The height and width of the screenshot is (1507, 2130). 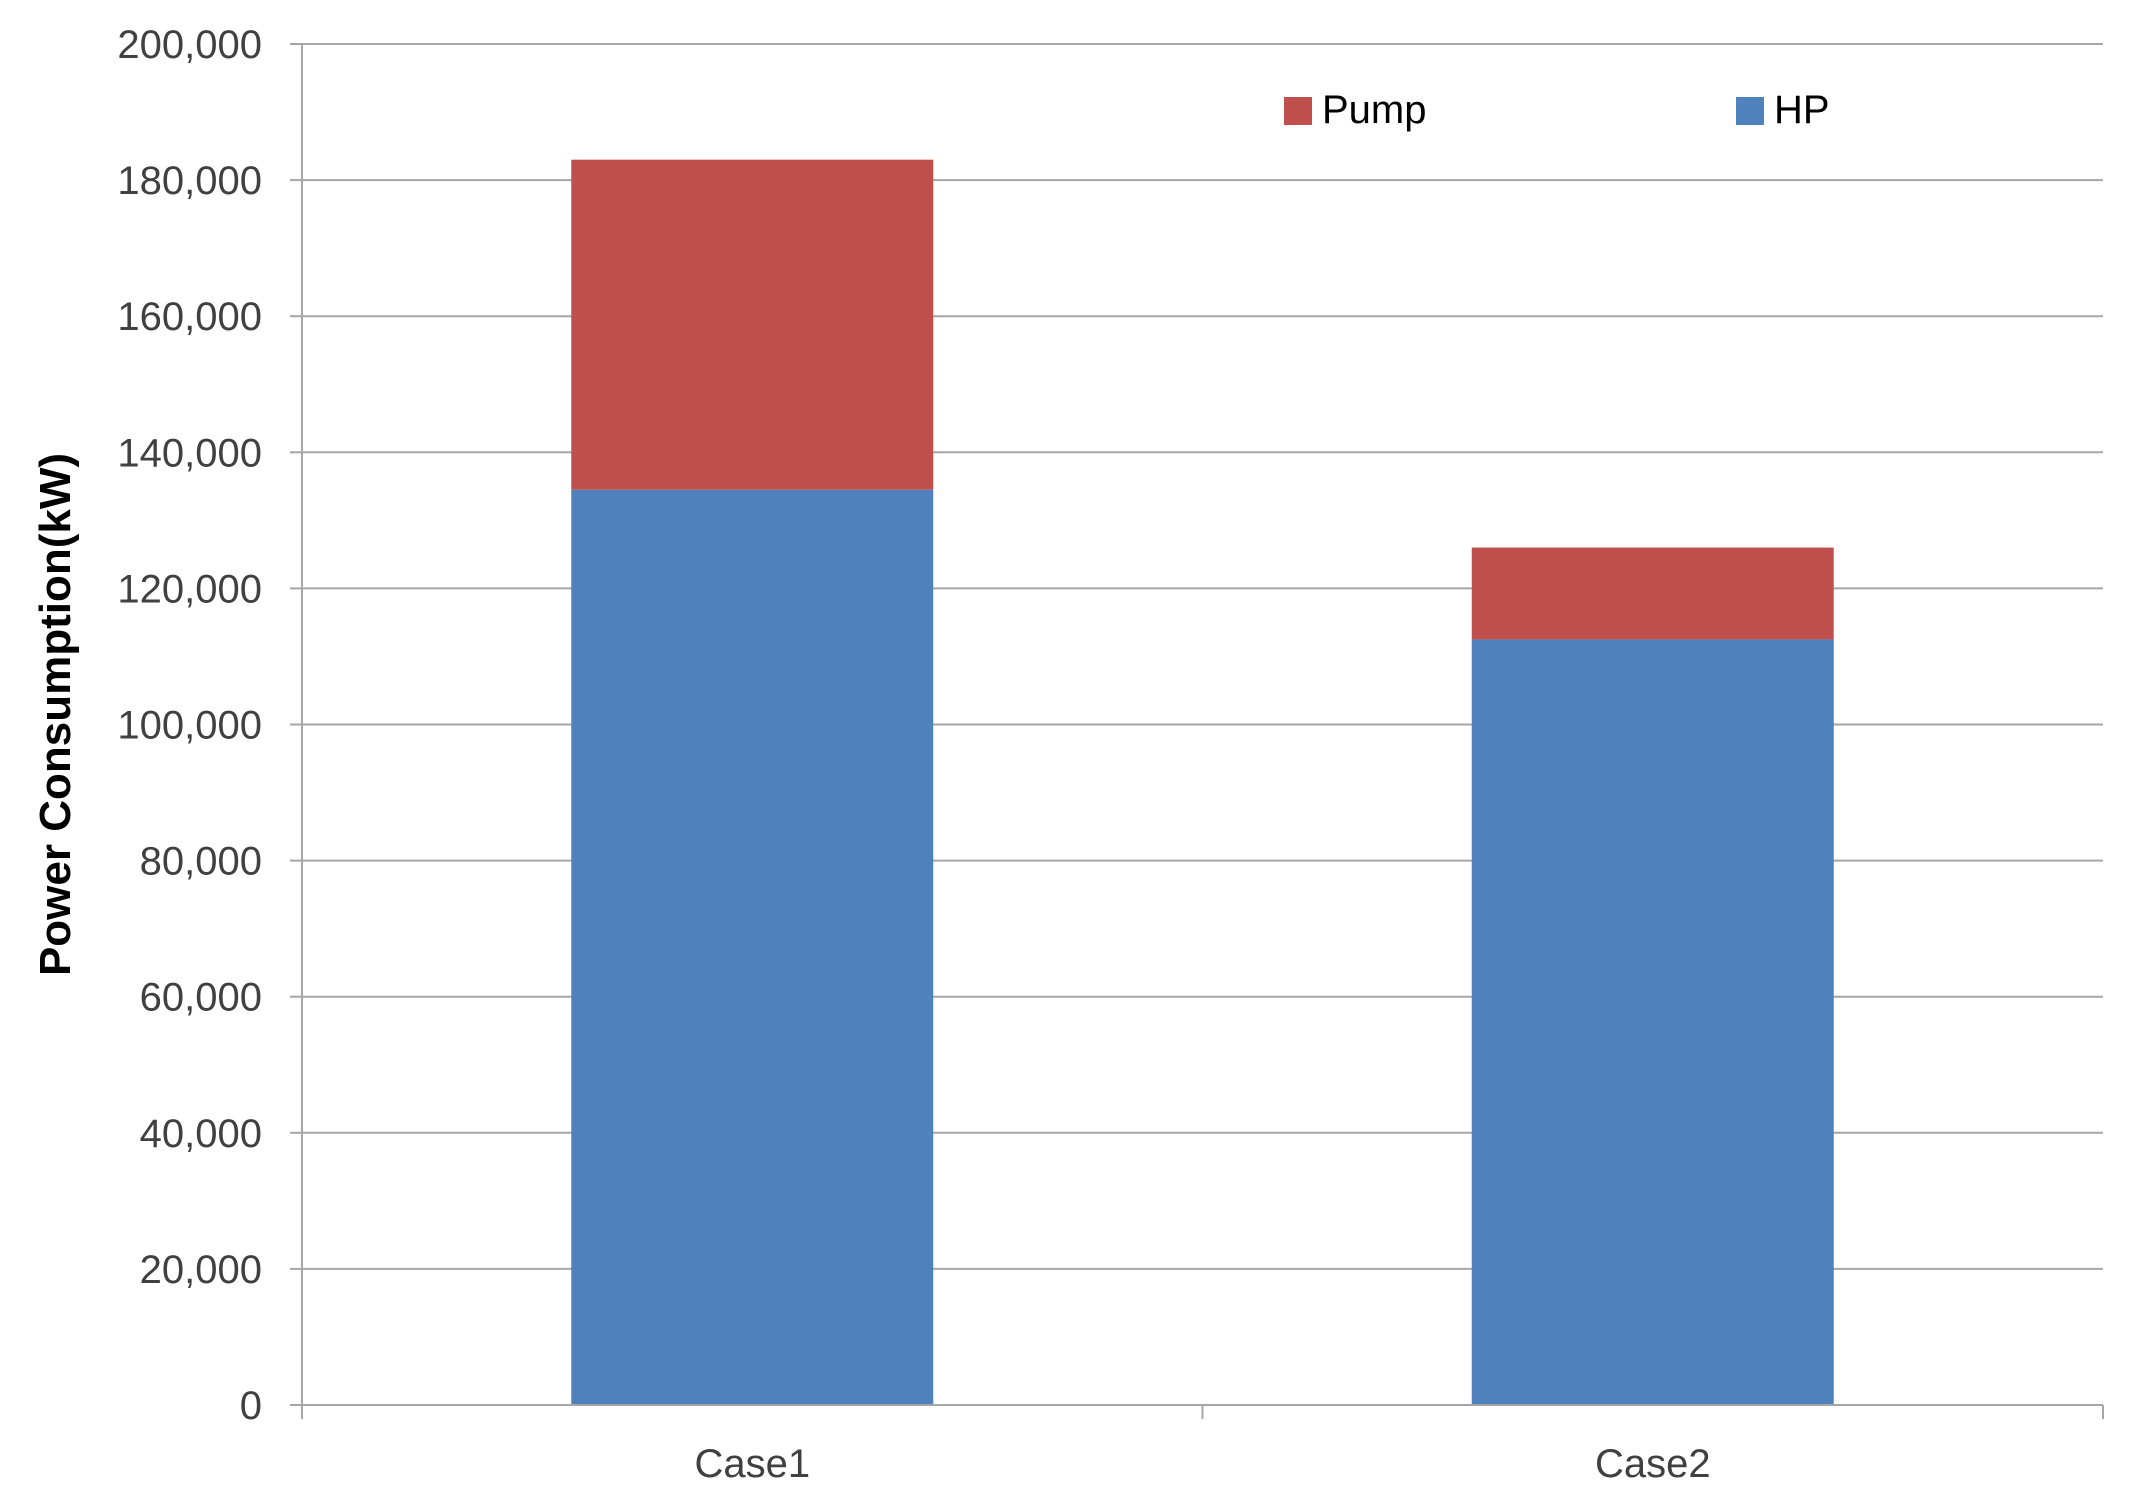 I want to click on bar-hp-case1, so click(x=752, y=947).